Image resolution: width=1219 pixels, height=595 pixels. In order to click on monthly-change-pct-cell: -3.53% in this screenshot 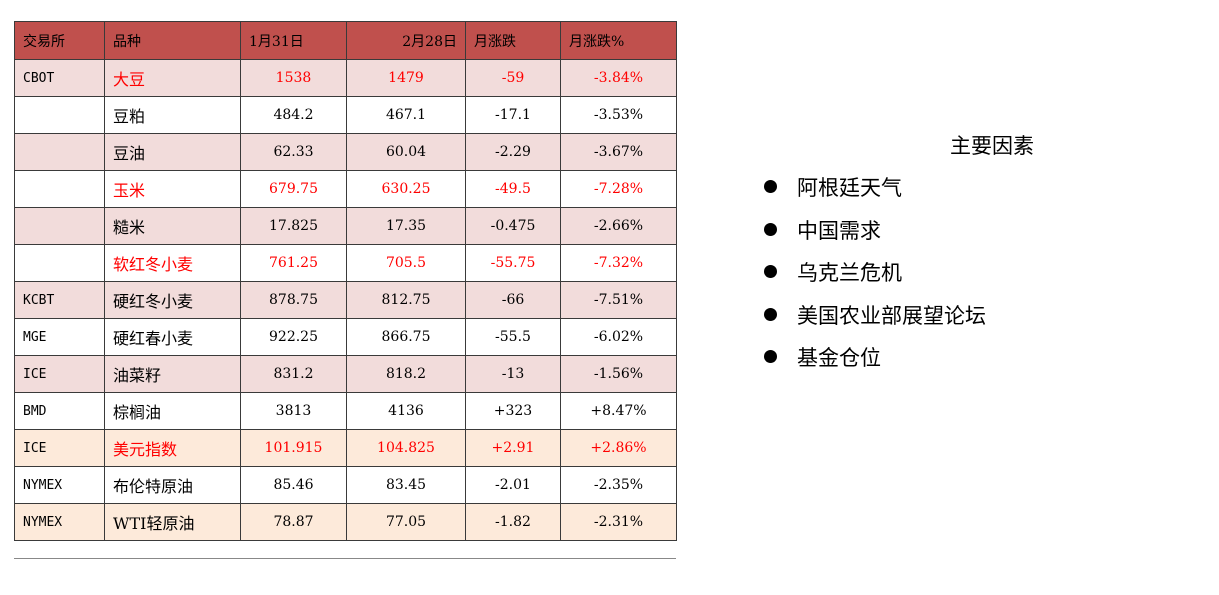, I will do `click(618, 115)`.